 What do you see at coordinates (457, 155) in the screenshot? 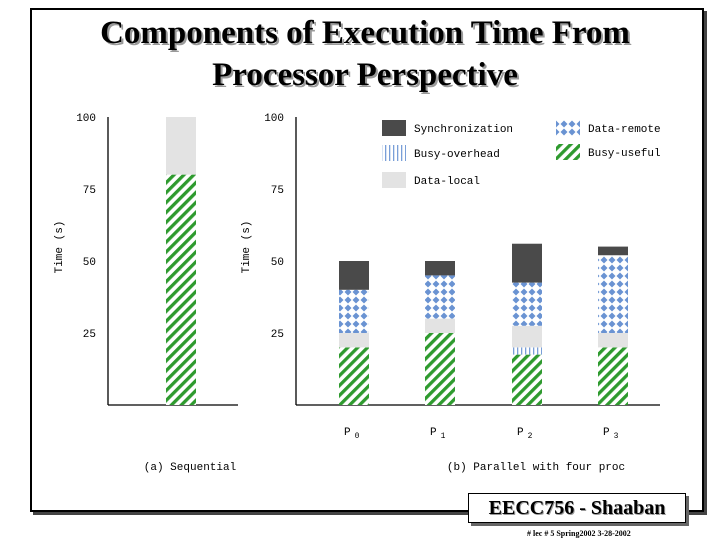
I see `legend-label: Busy-overhead` at bounding box center [457, 155].